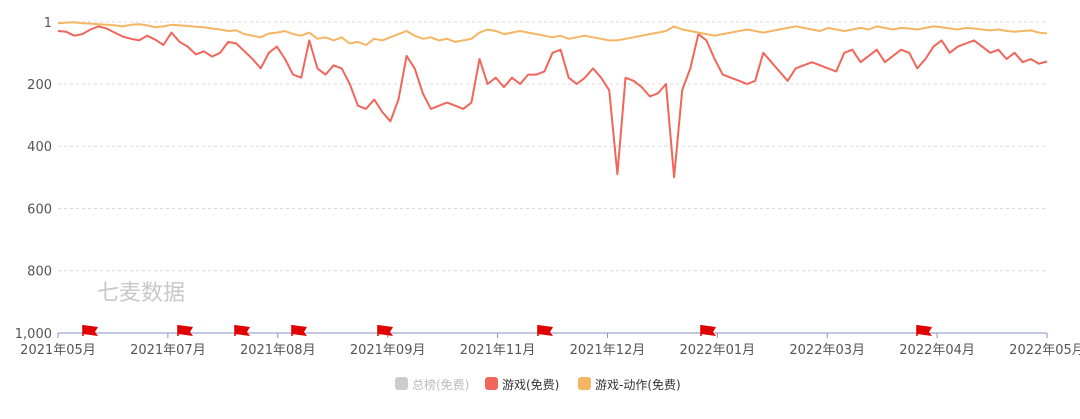  I want to click on x-tick-label: 2021年07月, so click(168, 350).